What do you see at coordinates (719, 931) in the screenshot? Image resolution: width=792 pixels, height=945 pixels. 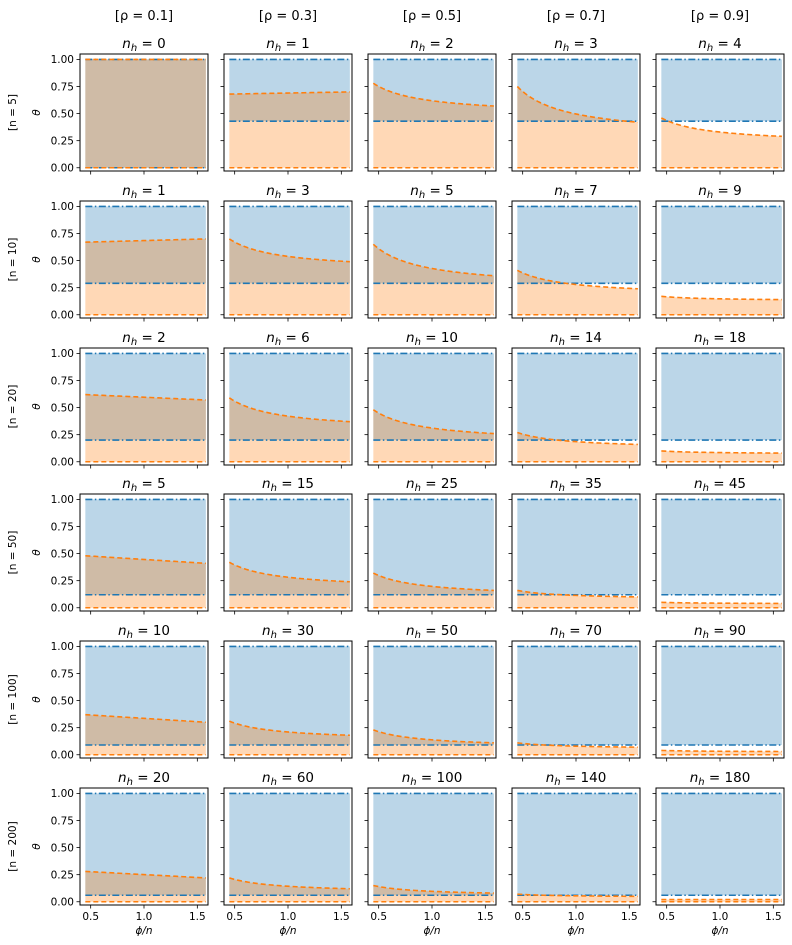 I see `x-axis-label: ϕ/n` at bounding box center [719, 931].